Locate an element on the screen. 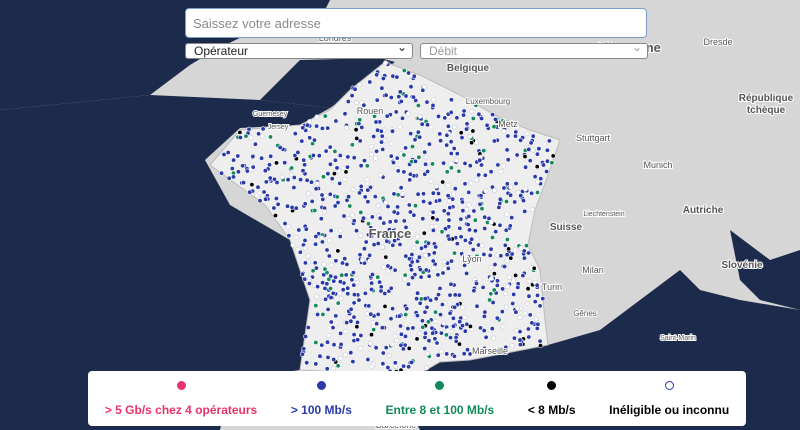 The width and height of the screenshot is (800, 430). legend-label: > 5 Gb/s chez 4 opérateurs is located at coordinates (181, 409).